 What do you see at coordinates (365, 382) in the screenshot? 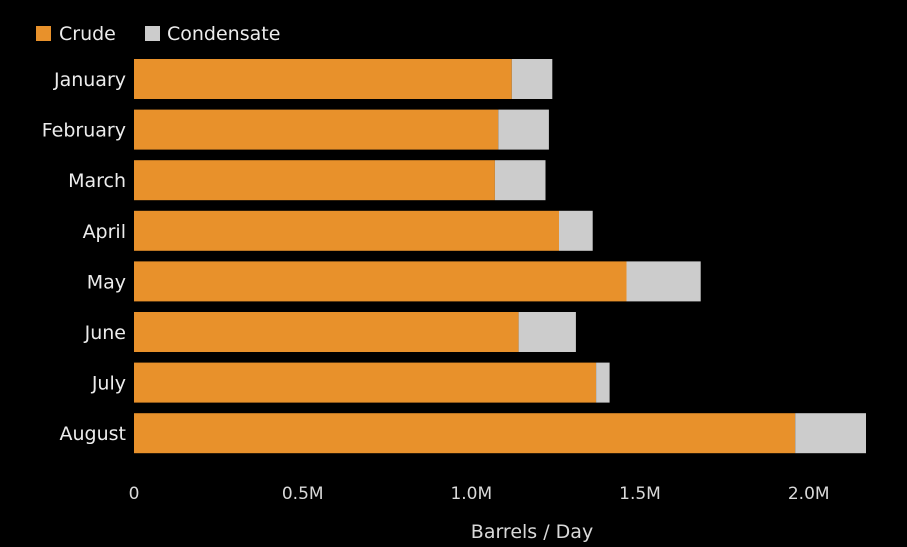
I see `bar-crude-july` at bounding box center [365, 382].